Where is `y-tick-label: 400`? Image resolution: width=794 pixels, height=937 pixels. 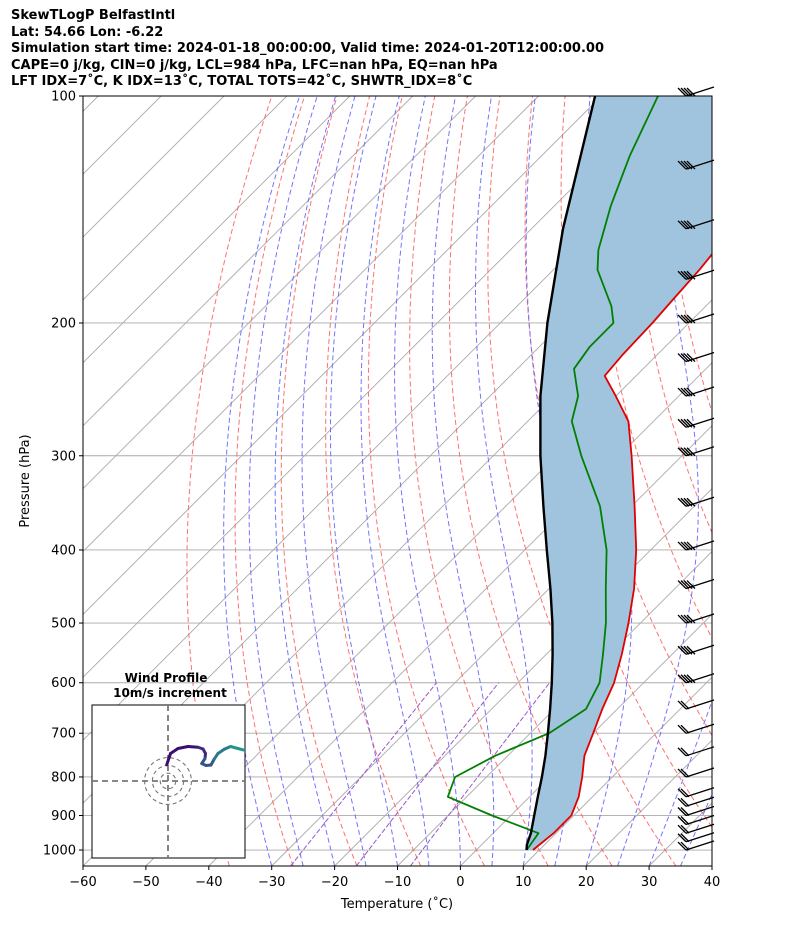
y-tick-label: 400 is located at coordinates (63, 550).